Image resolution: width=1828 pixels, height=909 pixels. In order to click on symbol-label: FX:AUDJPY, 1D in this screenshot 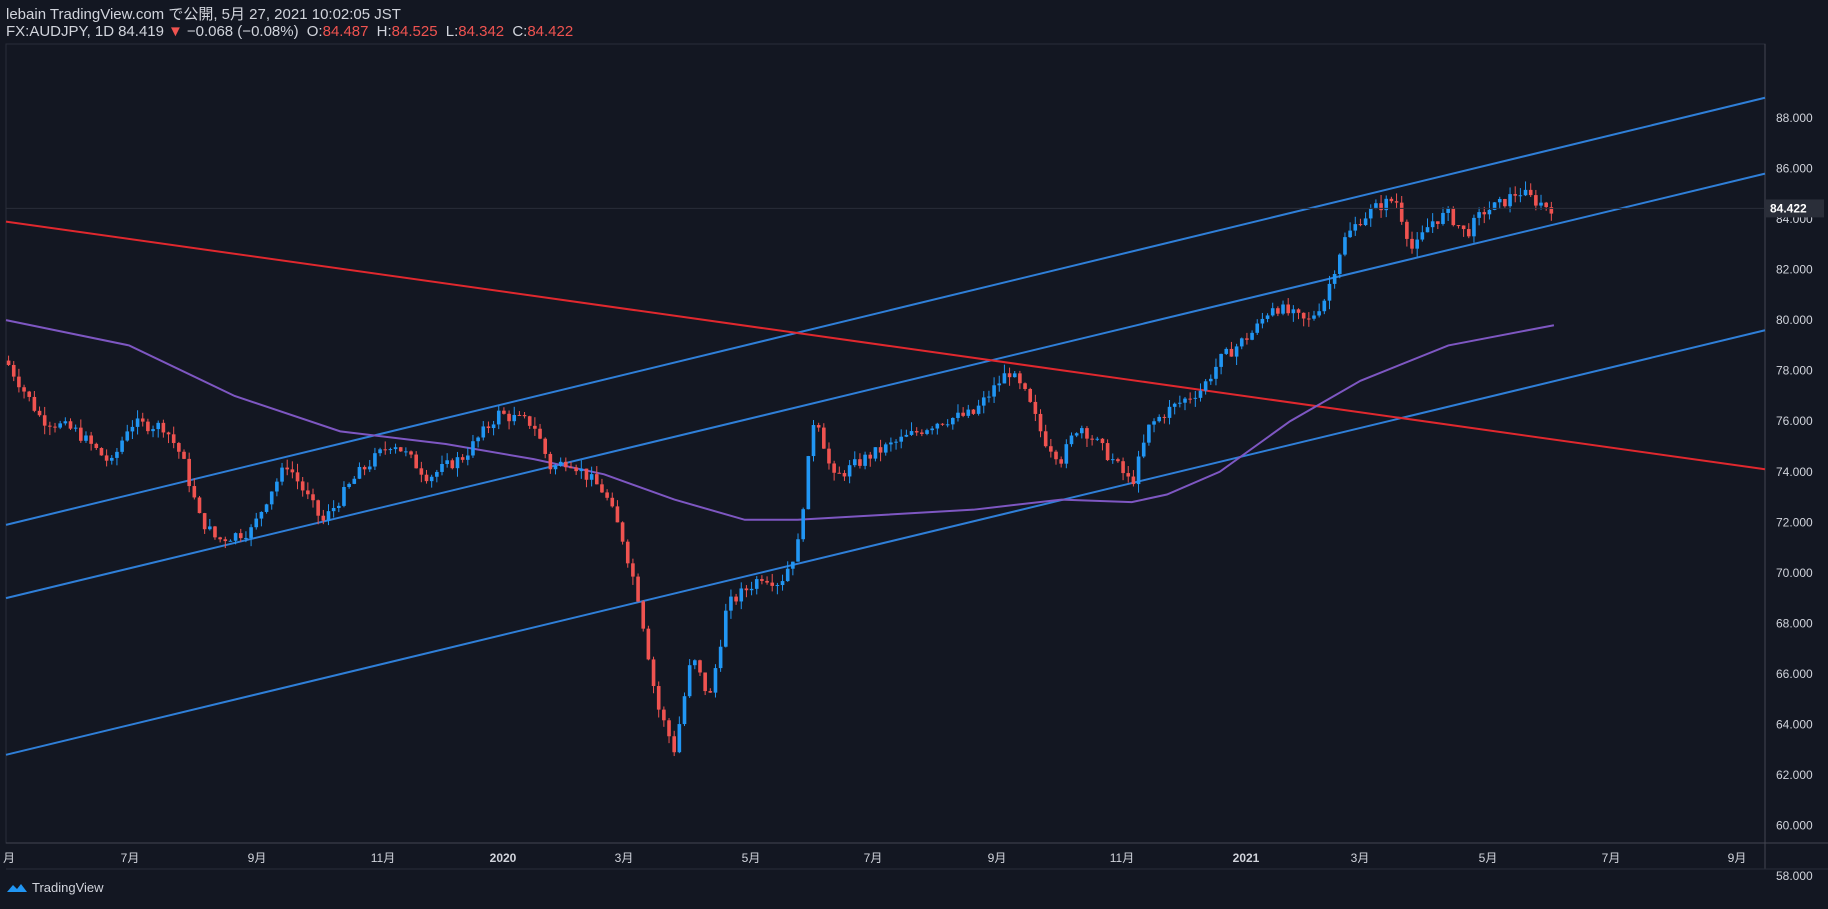, I will do `click(60, 31)`.